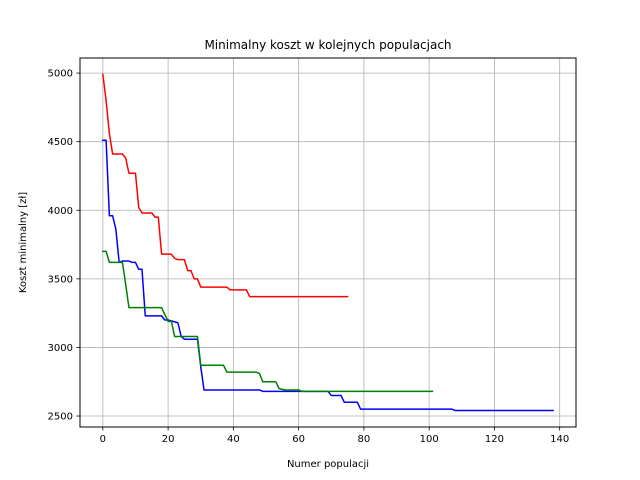 The image size is (640, 480). Describe the element at coordinates (328, 464) in the screenshot. I see `x-axis-title: Numer populacji` at that location.